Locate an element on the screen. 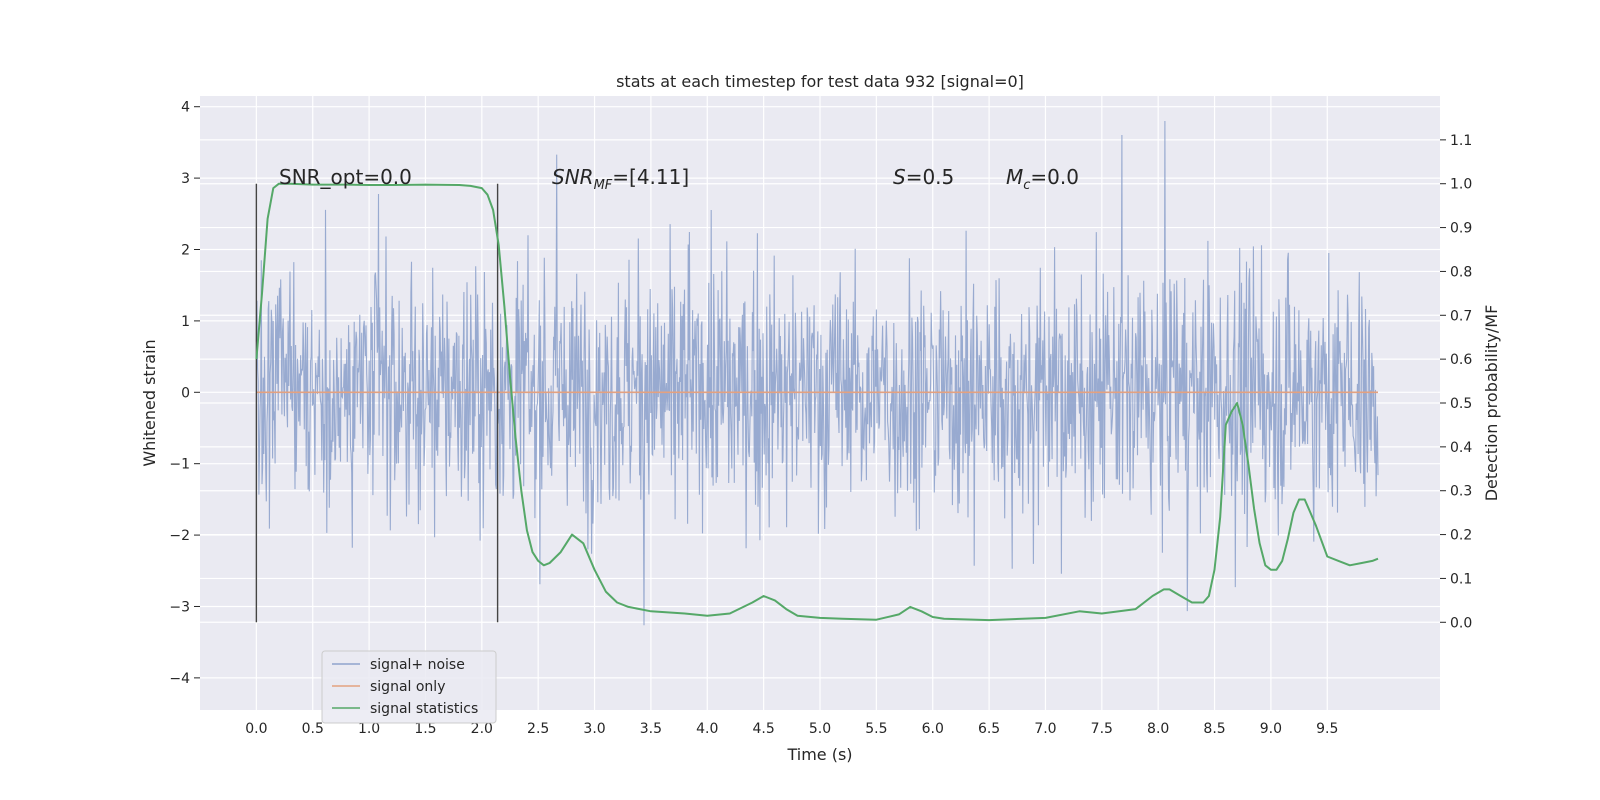  x-tick-label: 7.5 is located at coordinates (1102, 729).